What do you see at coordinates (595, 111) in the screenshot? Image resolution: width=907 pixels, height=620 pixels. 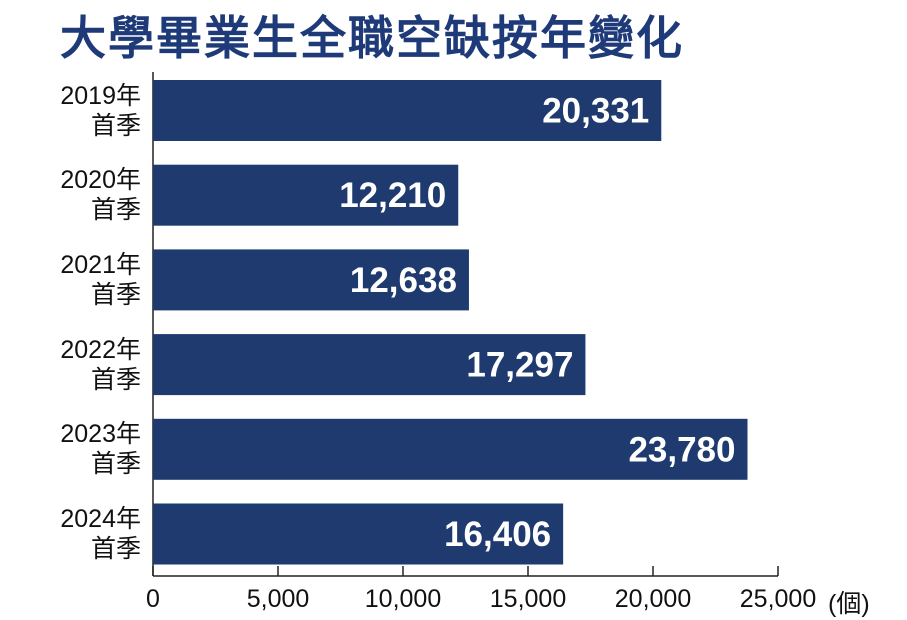 I see `value-label: 20,331` at bounding box center [595, 111].